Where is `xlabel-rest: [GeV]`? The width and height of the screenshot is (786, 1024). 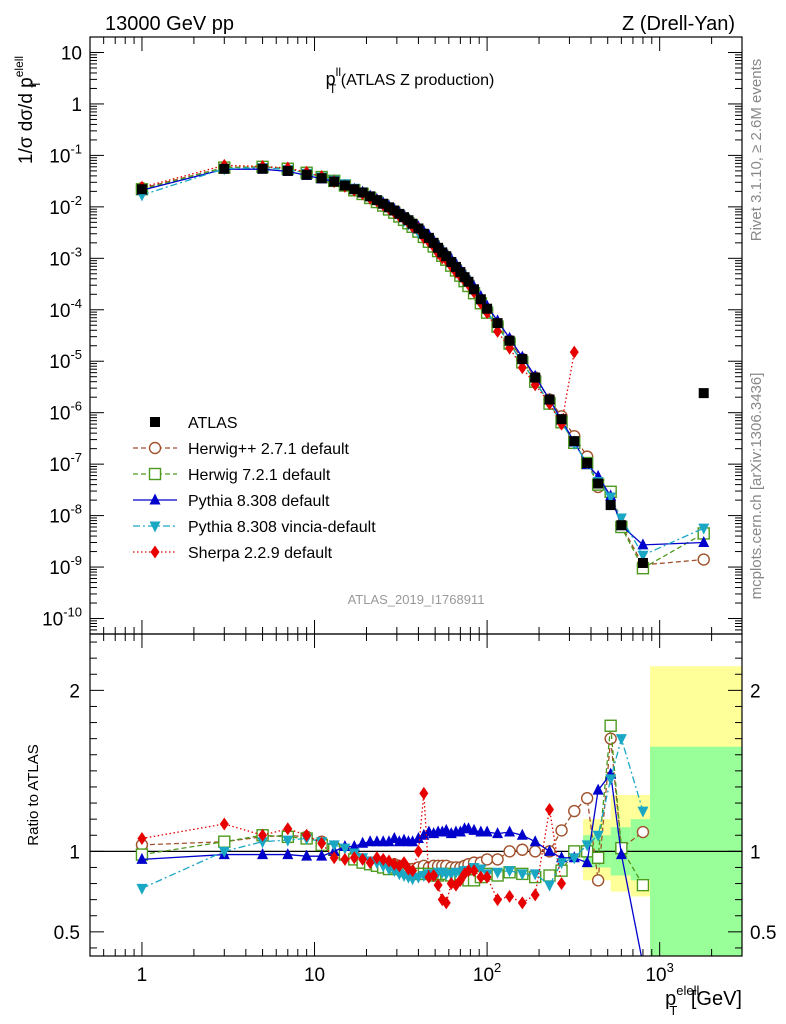 xlabel-rest: [GeV] is located at coordinates (713, 999).